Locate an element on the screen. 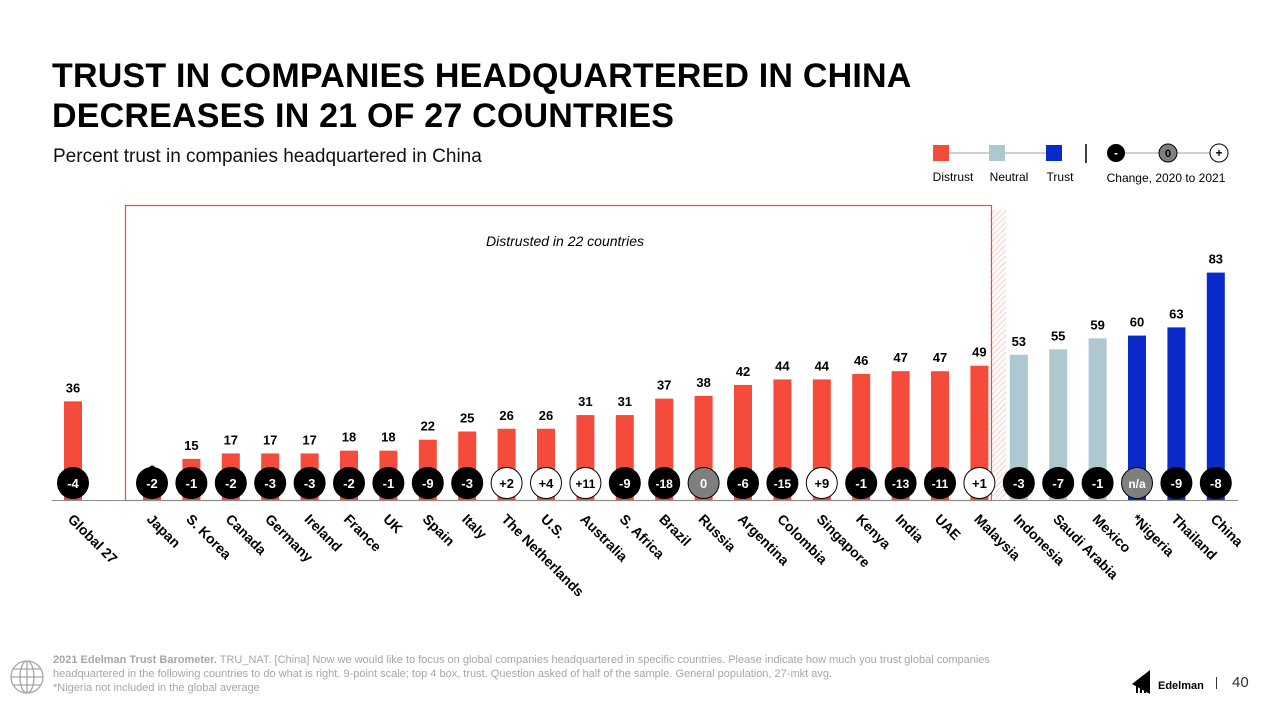 The width and height of the screenshot is (1280, 720). change-marker-china is located at coordinates (1215, 483).